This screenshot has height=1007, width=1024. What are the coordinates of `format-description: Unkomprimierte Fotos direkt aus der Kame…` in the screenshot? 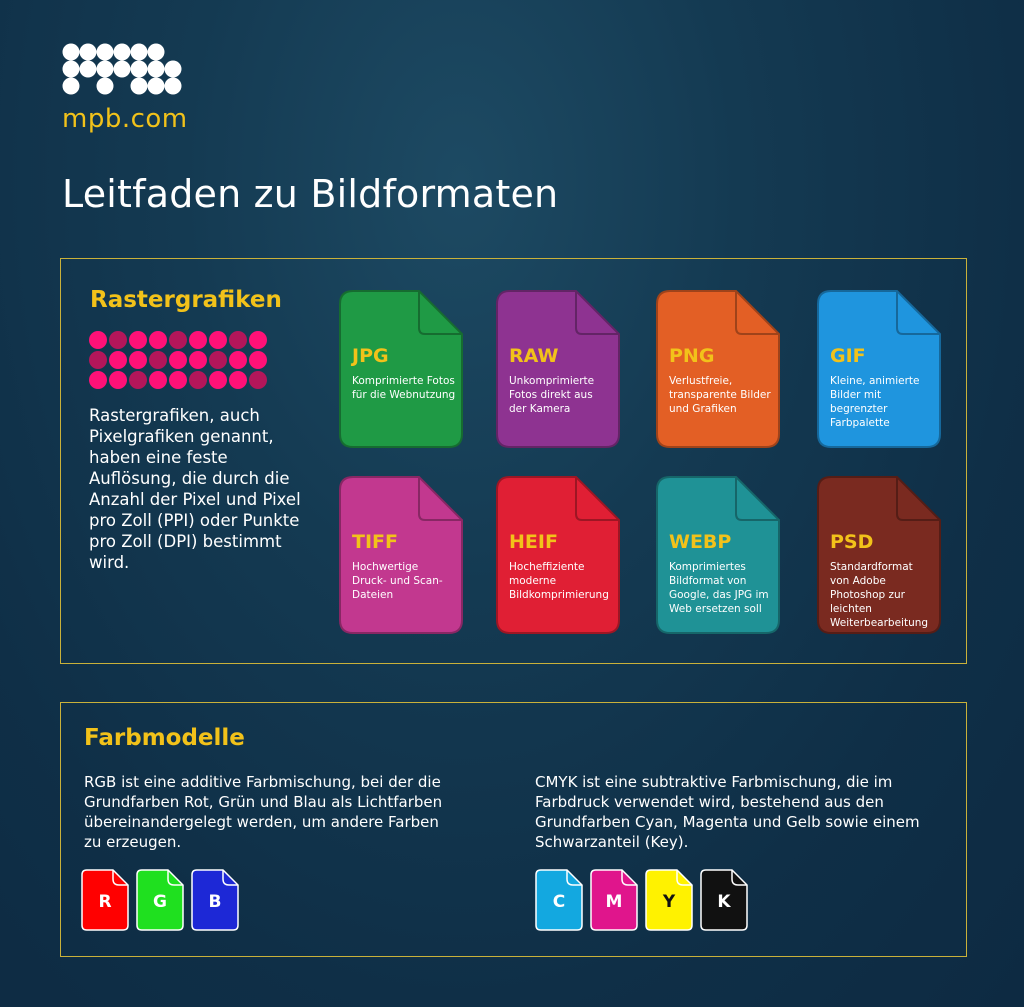 It's located at (552, 395).